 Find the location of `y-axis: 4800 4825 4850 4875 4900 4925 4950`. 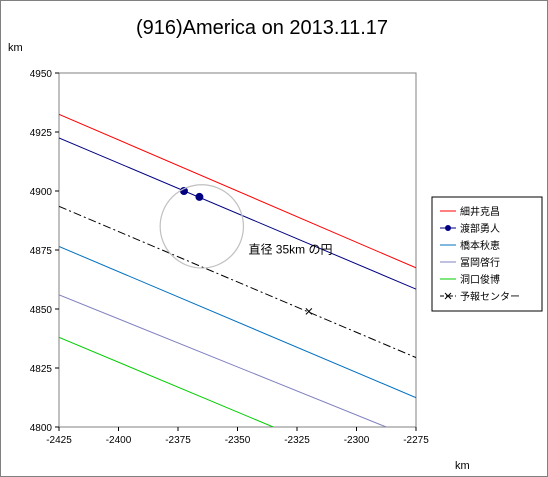

y-axis: 4800 4825 4850 4875 4900 4925 4950 is located at coordinates (44, 251).